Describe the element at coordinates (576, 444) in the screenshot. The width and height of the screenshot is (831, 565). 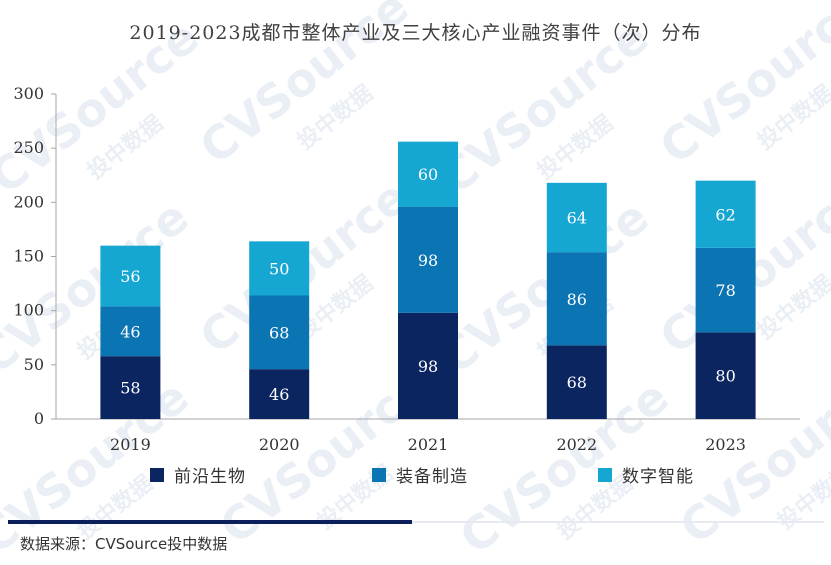
I see `x-tick-label: 2022` at that location.